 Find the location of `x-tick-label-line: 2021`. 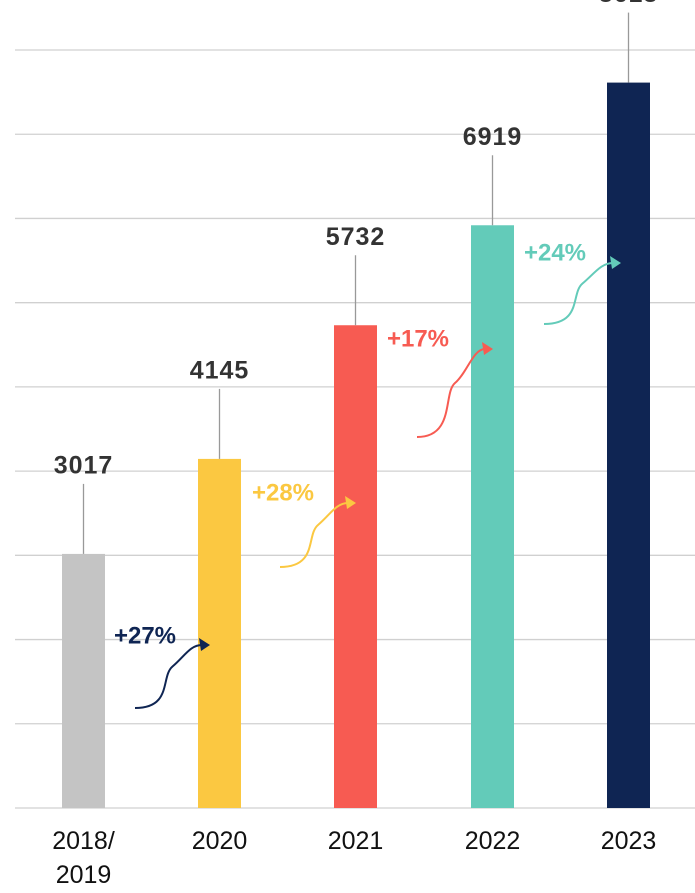

x-tick-label-line: 2021 is located at coordinates (356, 841).